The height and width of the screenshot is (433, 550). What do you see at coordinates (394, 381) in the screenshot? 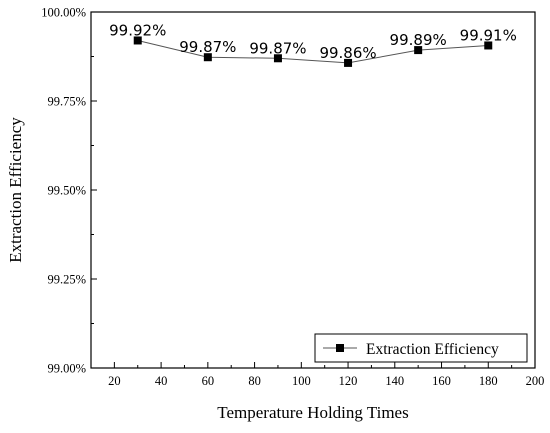
I see `x-tick-label: 140` at bounding box center [394, 381].